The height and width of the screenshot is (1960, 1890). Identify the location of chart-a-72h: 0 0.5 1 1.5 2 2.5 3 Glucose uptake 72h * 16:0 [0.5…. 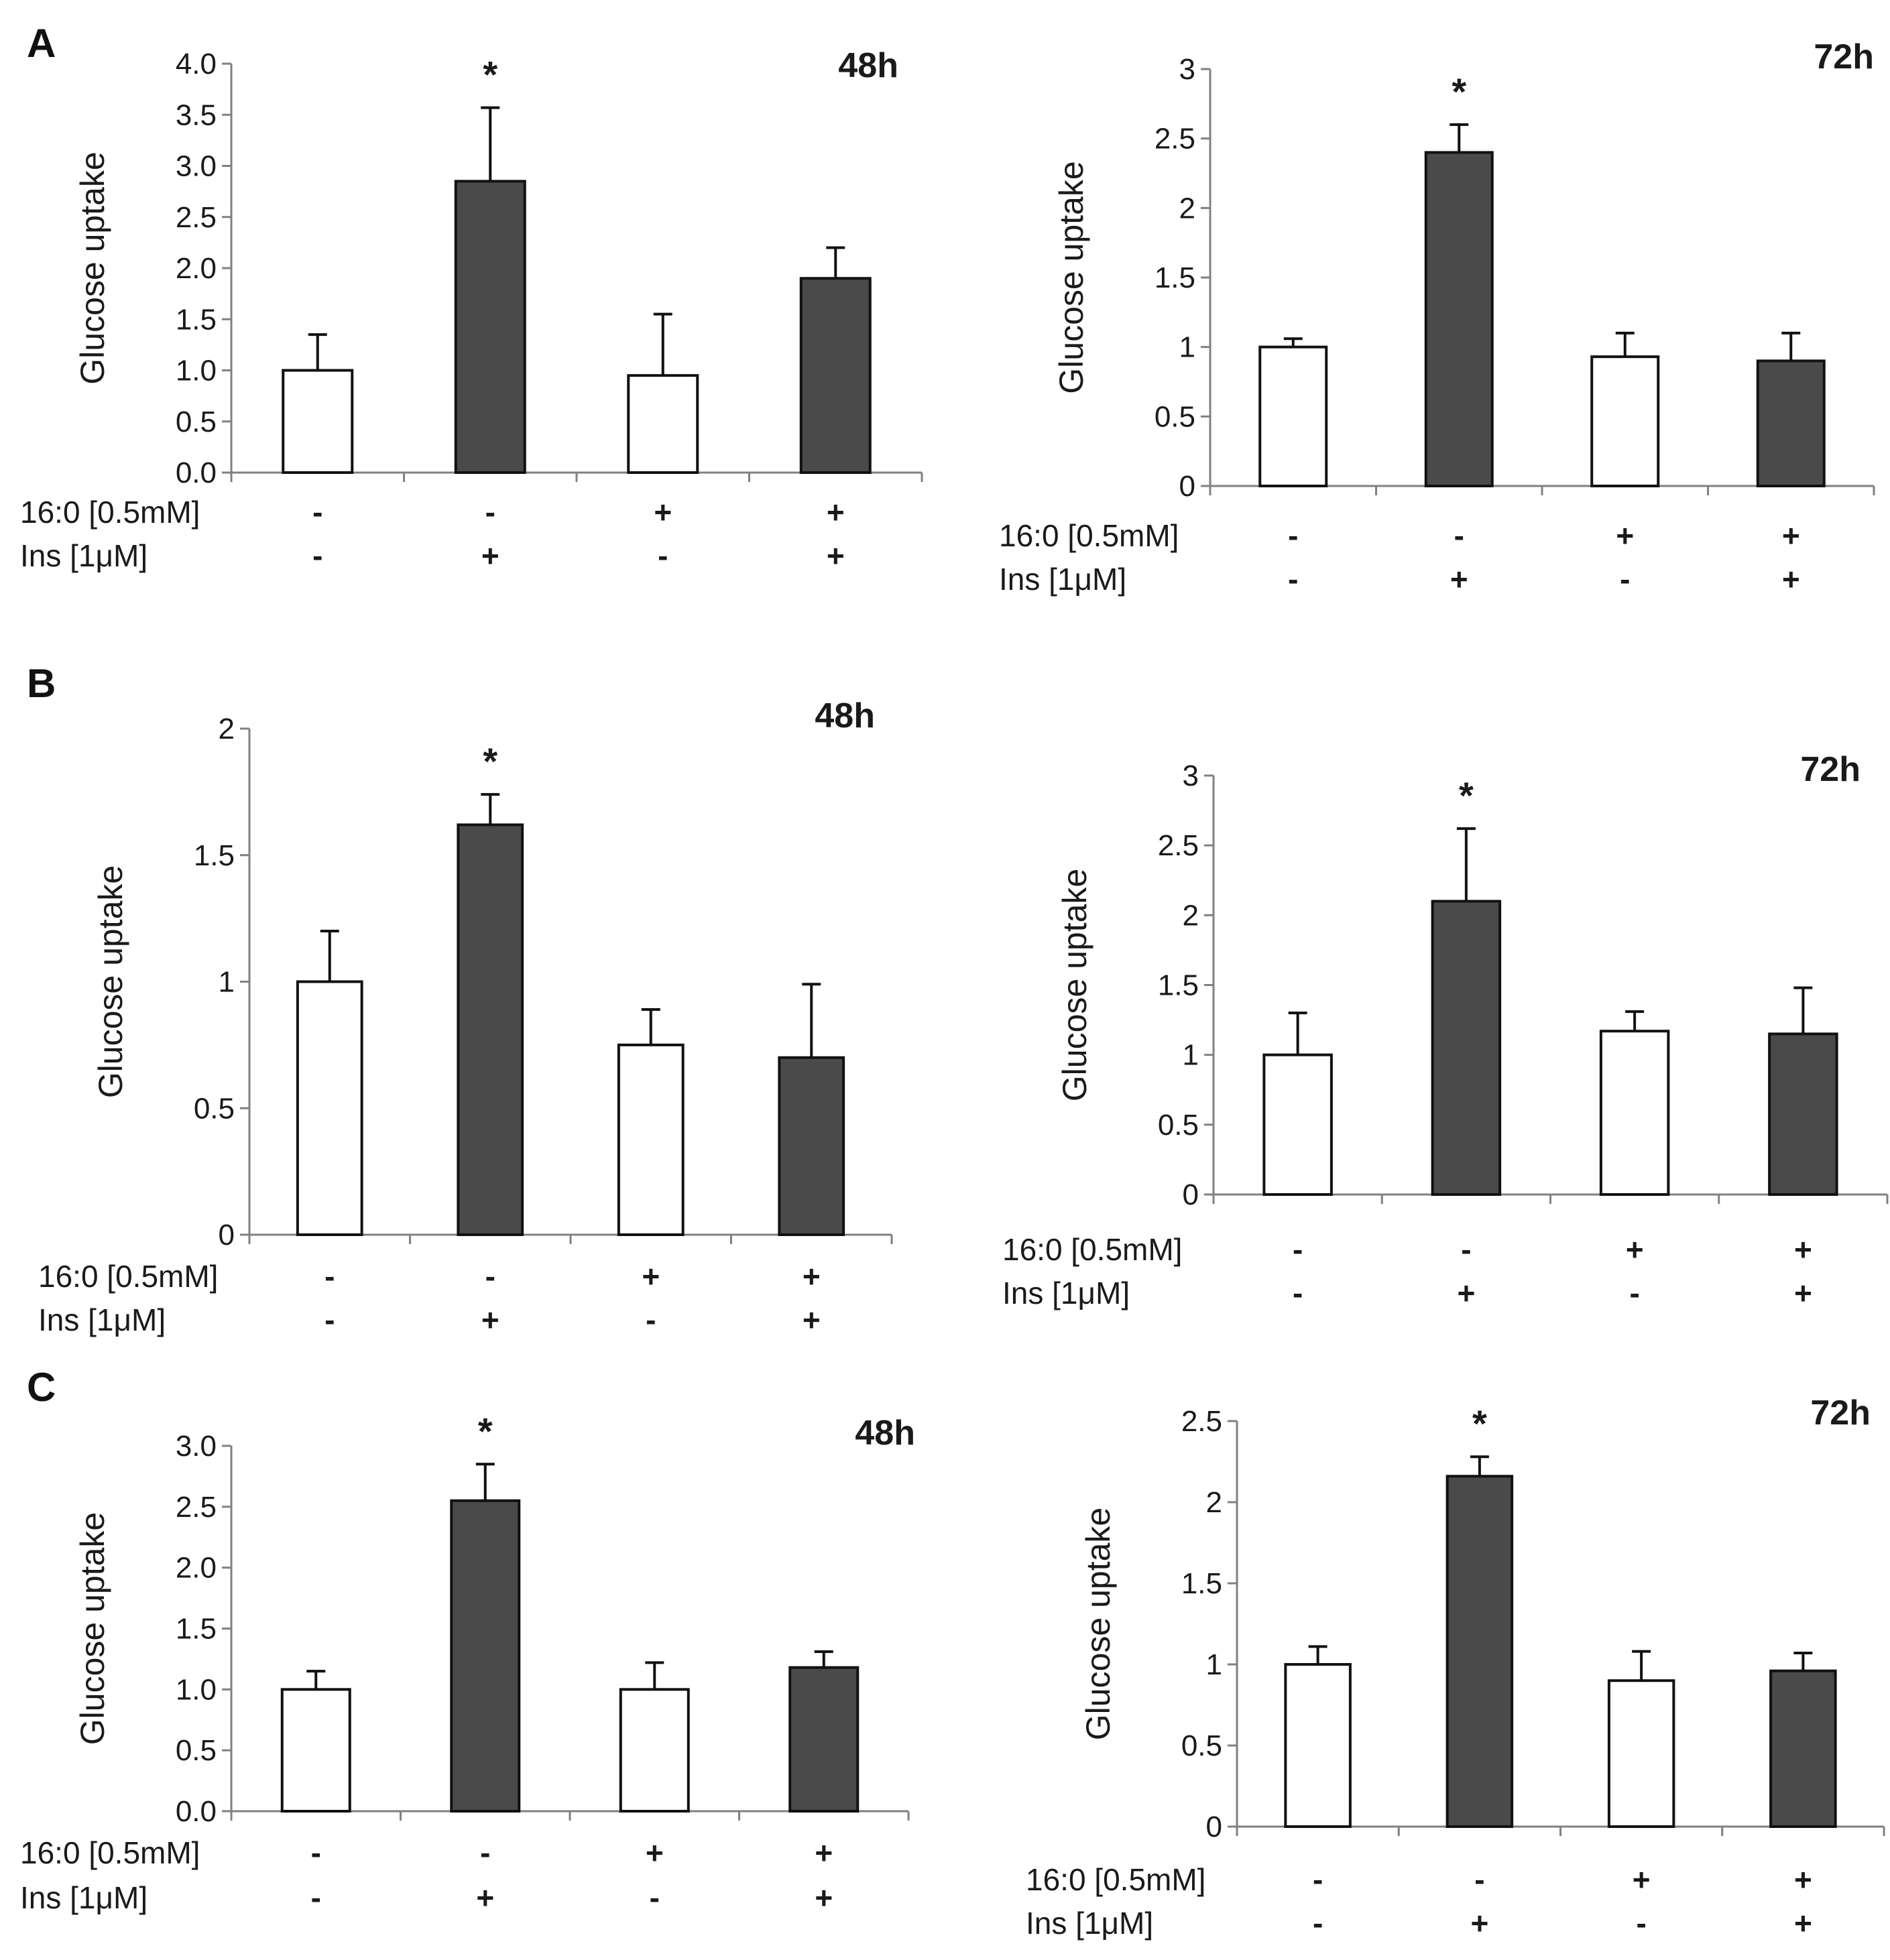
(1437, 317).